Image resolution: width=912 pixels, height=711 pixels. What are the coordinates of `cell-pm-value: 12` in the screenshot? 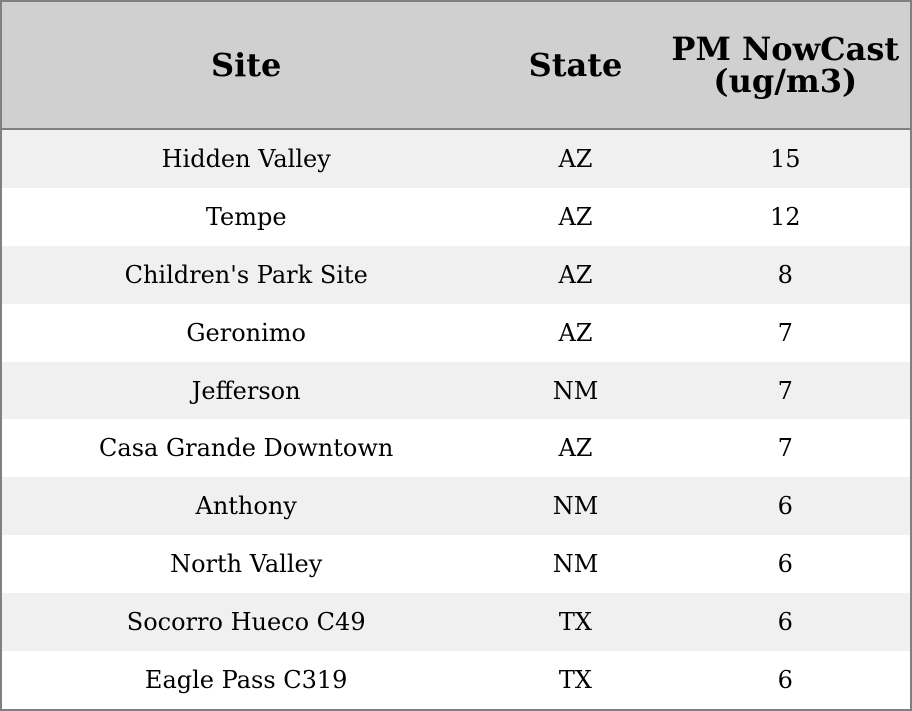 It's located at (785, 216).